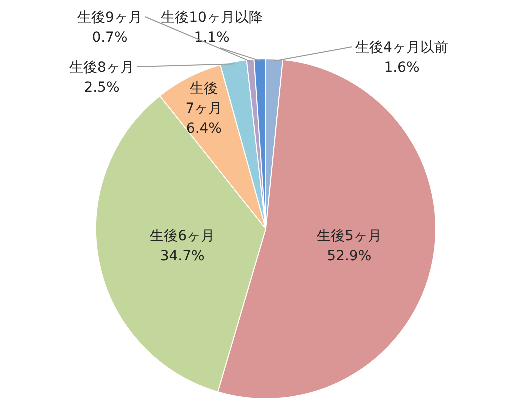  Describe the element at coordinates (110, 38) in the screenshot. I see `data-label: 0.7%` at that location.